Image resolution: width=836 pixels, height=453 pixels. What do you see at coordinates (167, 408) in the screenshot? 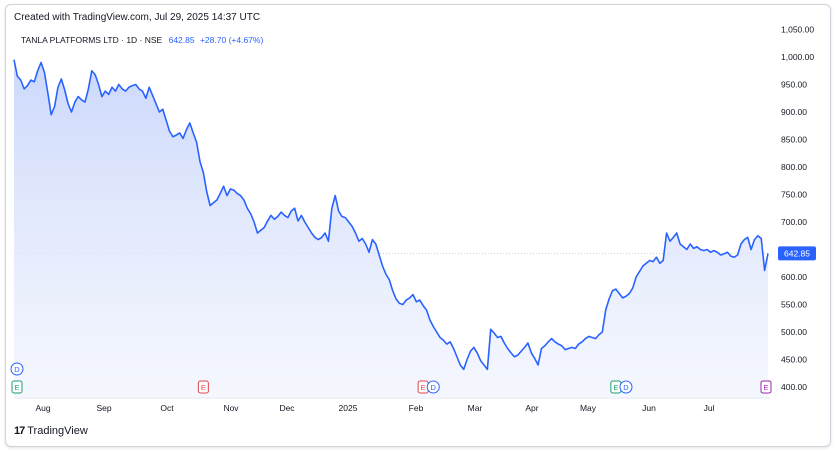
I see `x-tick-label: Oct` at bounding box center [167, 408].